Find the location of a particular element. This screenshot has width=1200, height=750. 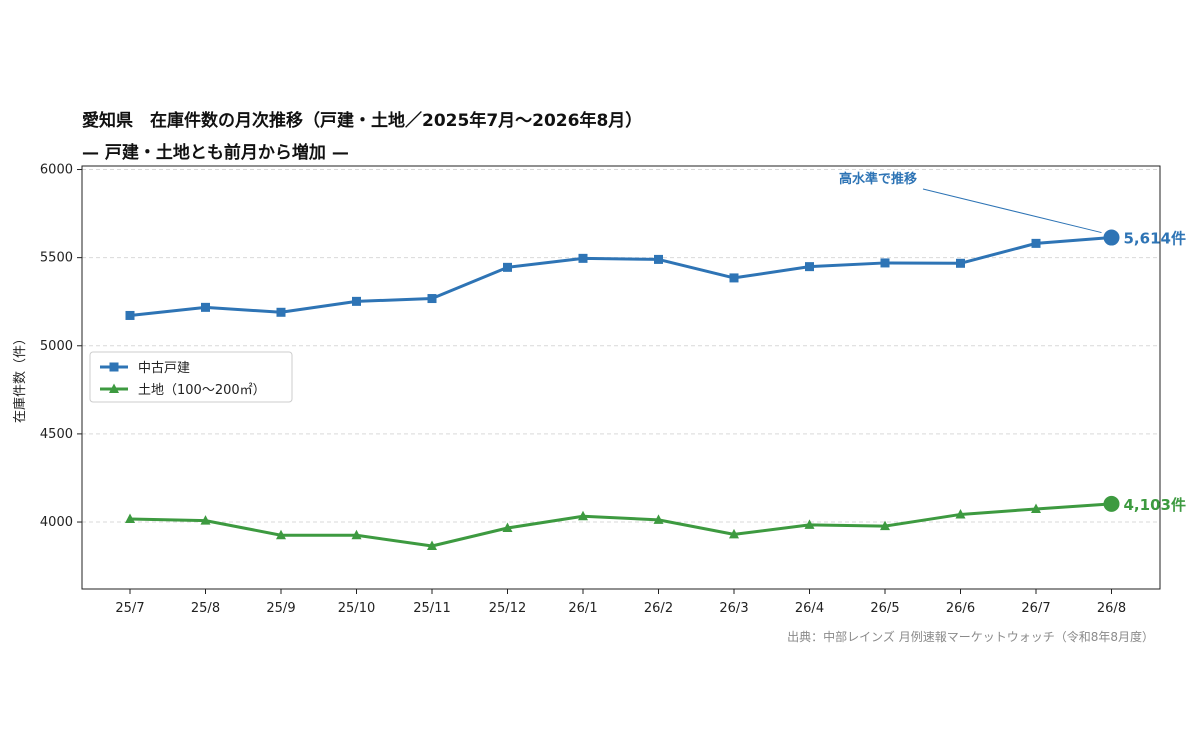

chart-subtitle: — 戸建・土地とも前月から増加 — is located at coordinates (215, 153).